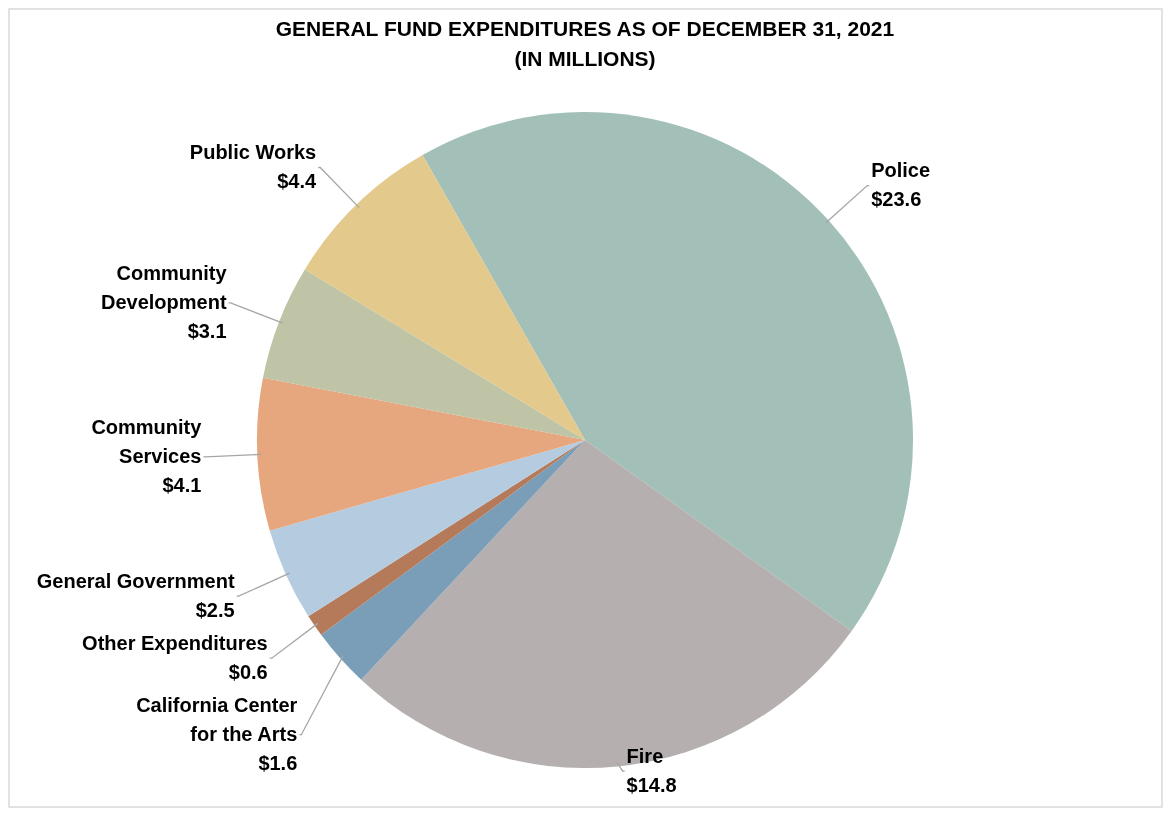 The height and width of the screenshot is (827, 1171). What do you see at coordinates (896, 199) in the screenshot?
I see `data-label: $23.6` at bounding box center [896, 199].